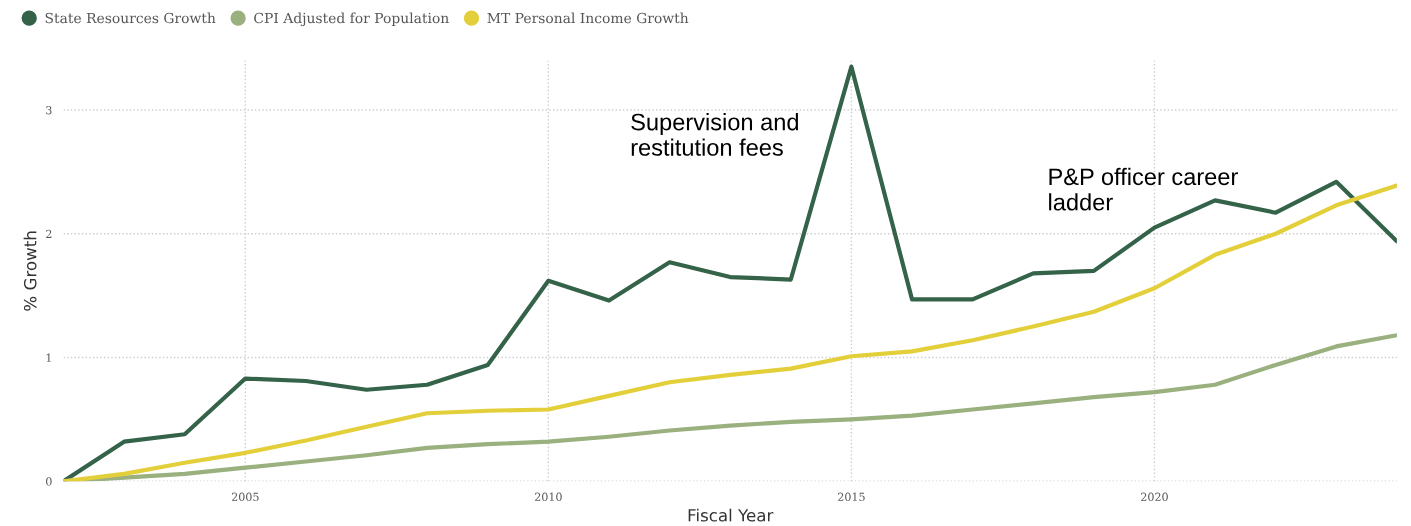 The height and width of the screenshot is (526, 1411). I want to click on x-tick-label: 2020, so click(1154, 496).